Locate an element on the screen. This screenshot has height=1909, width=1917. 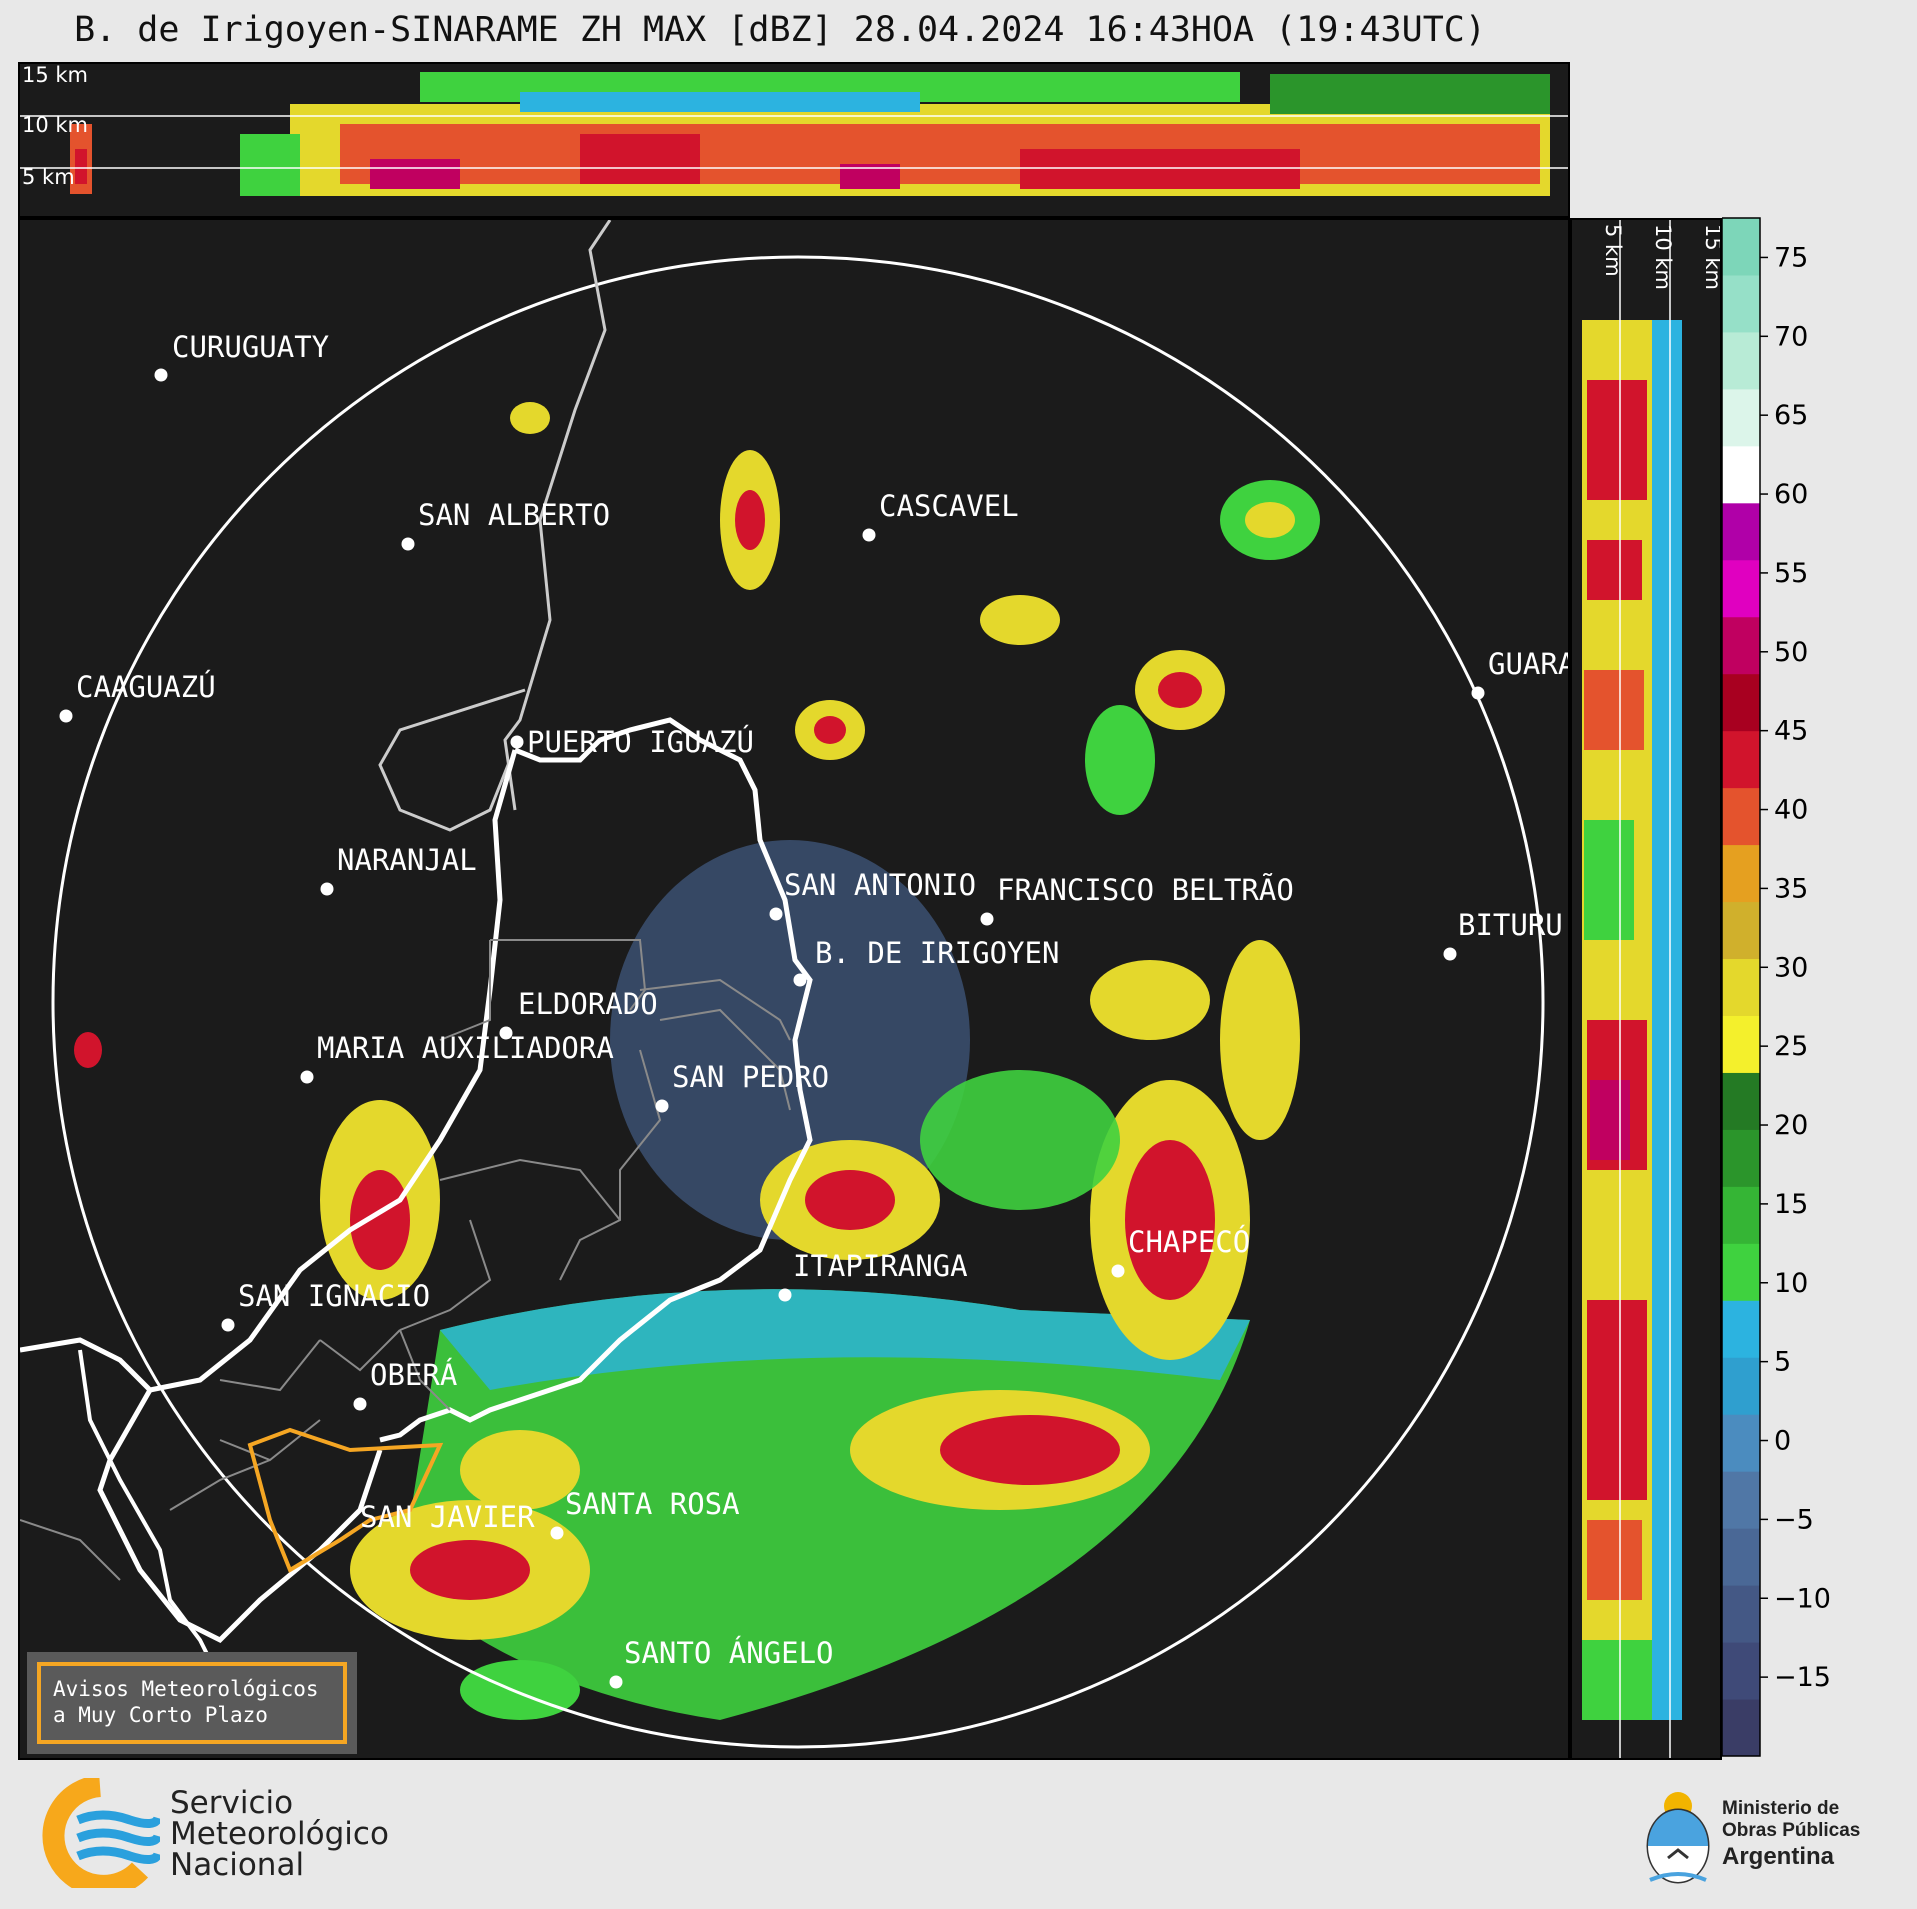
side-profile-plot: 5 km 10 km 15 km is located at coordinates (1651, 989).